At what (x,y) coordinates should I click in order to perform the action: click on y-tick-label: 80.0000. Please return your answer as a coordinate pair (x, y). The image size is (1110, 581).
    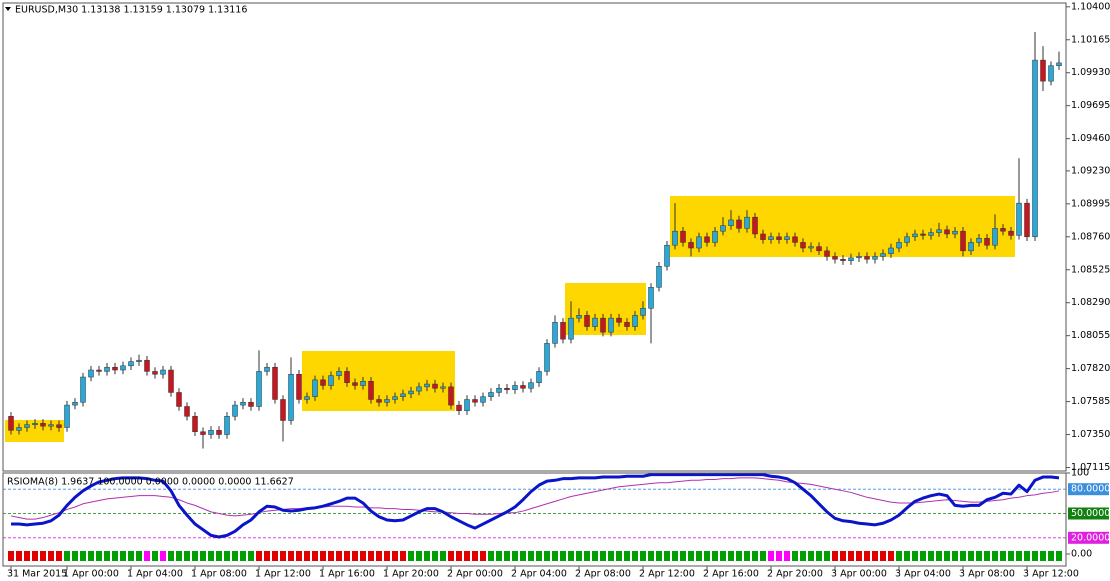
    Looking at the image, I should click on (1090, 489).